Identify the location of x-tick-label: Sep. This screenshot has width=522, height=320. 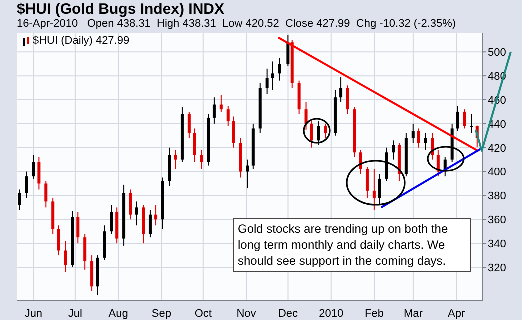
(162, 314).